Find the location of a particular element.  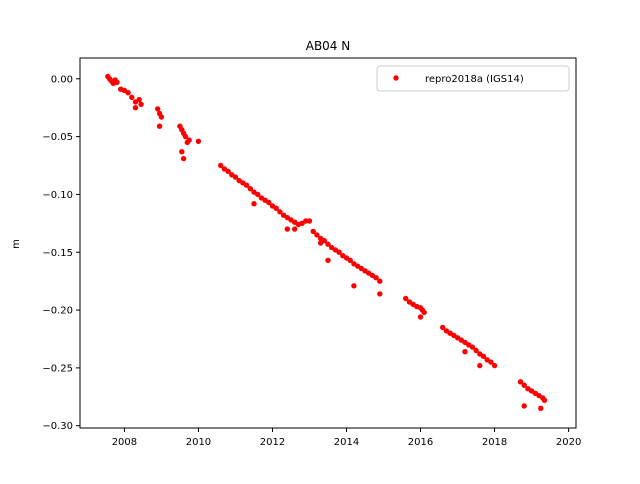

x-tick-label: 2018 is located at coordinates (494, 442).